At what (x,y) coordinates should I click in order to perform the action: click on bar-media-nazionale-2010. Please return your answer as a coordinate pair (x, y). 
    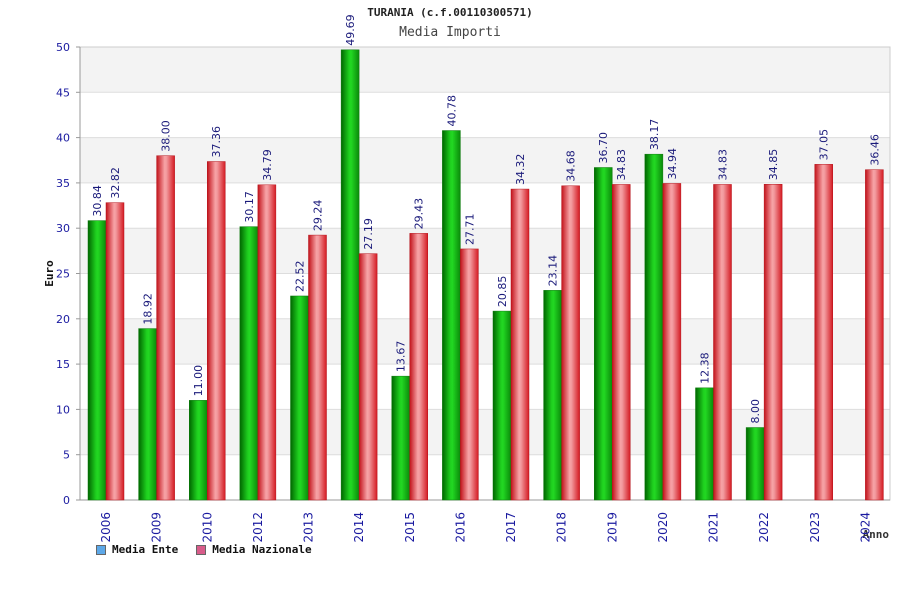
    Looking at the image, I should click on (216, 331).